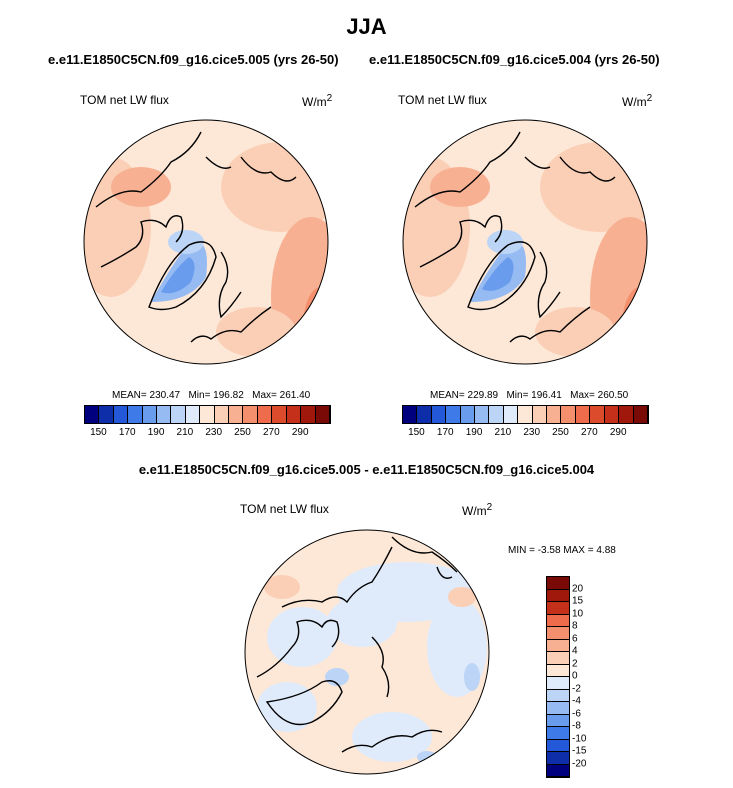  I want to click on colorbar-tick-label: 2, so click(575, 663).